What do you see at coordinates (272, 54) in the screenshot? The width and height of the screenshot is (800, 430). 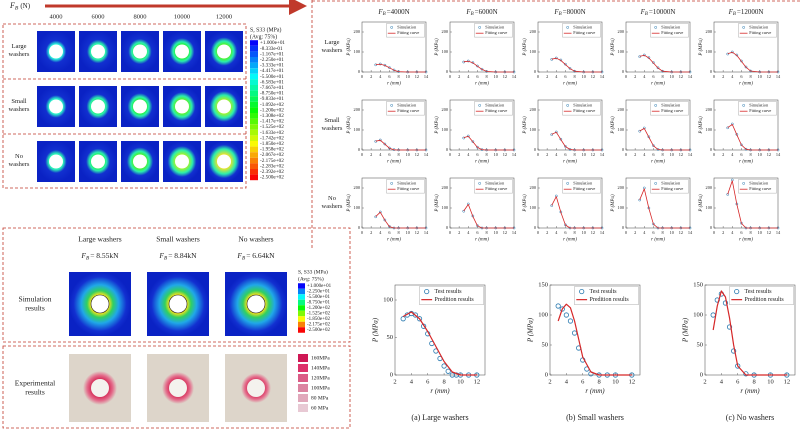 I see `colorbar-label: -1.167e+01` at bounding box center [272, 54].